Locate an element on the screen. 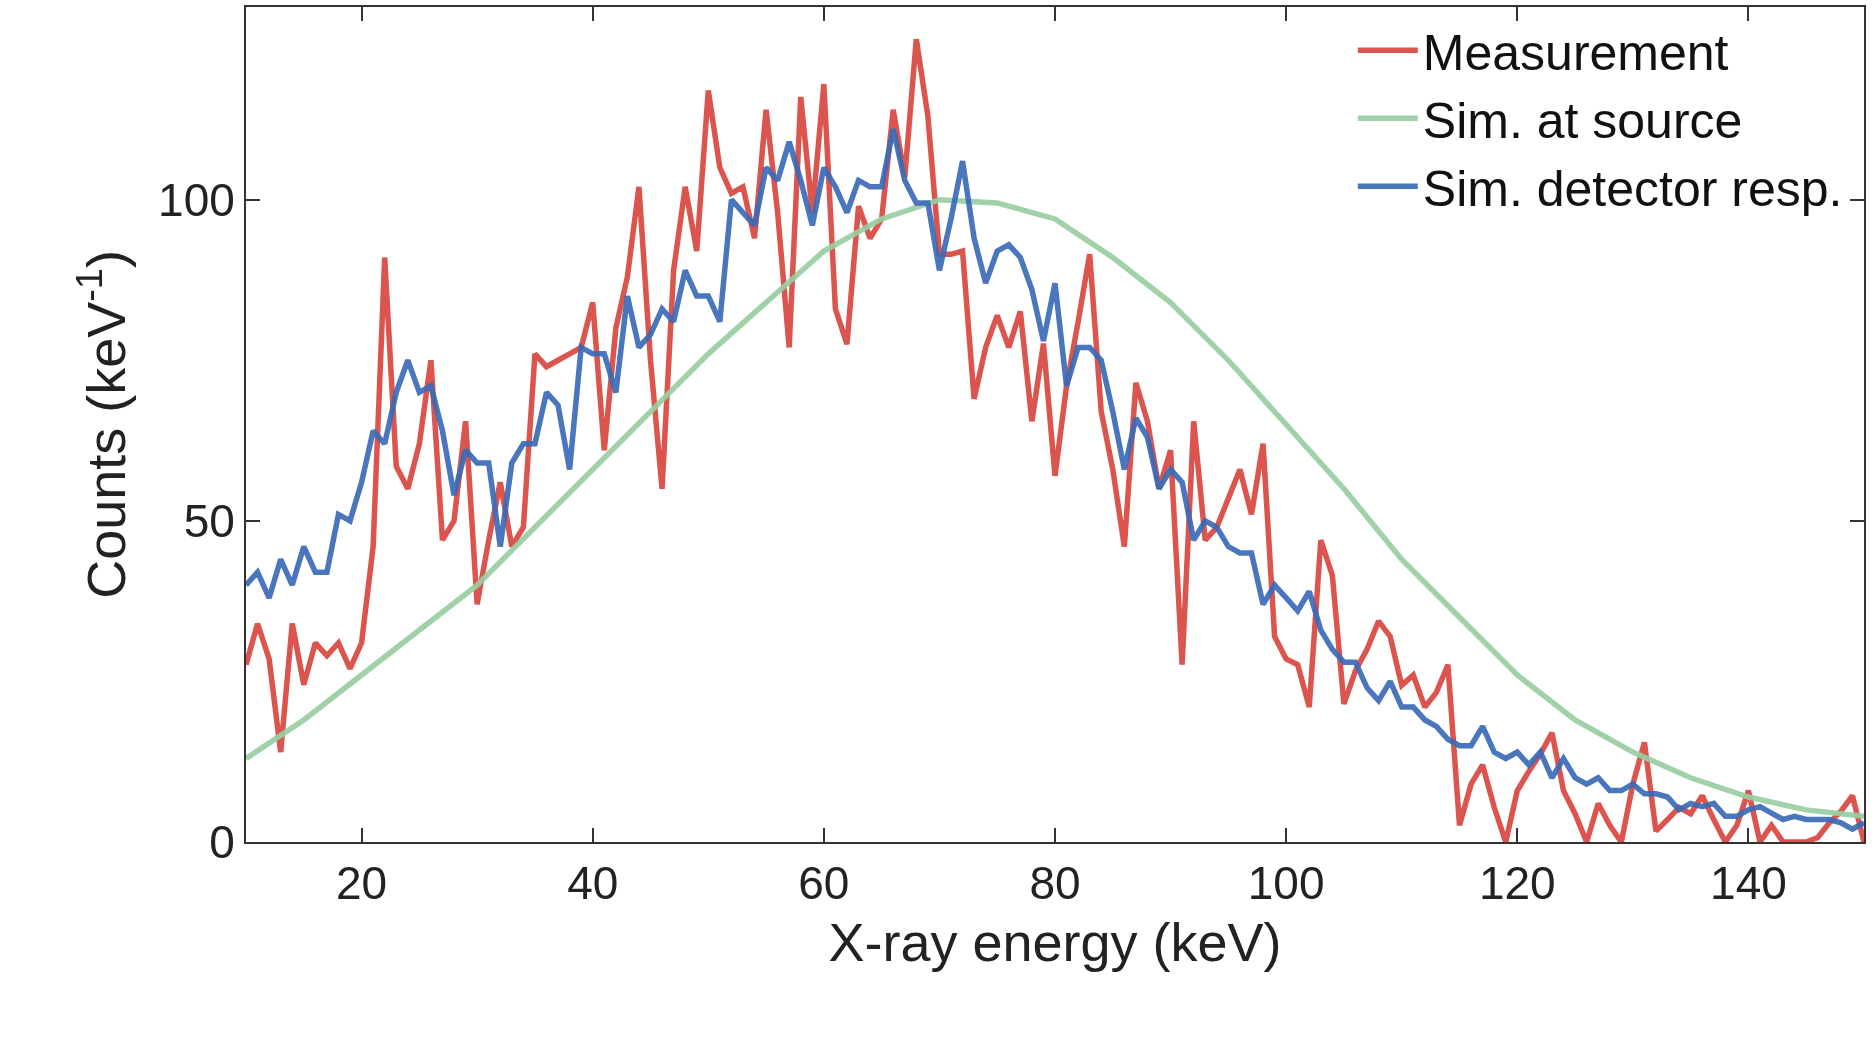  y-tick-label: 0 is located at coordinates (222, 842).